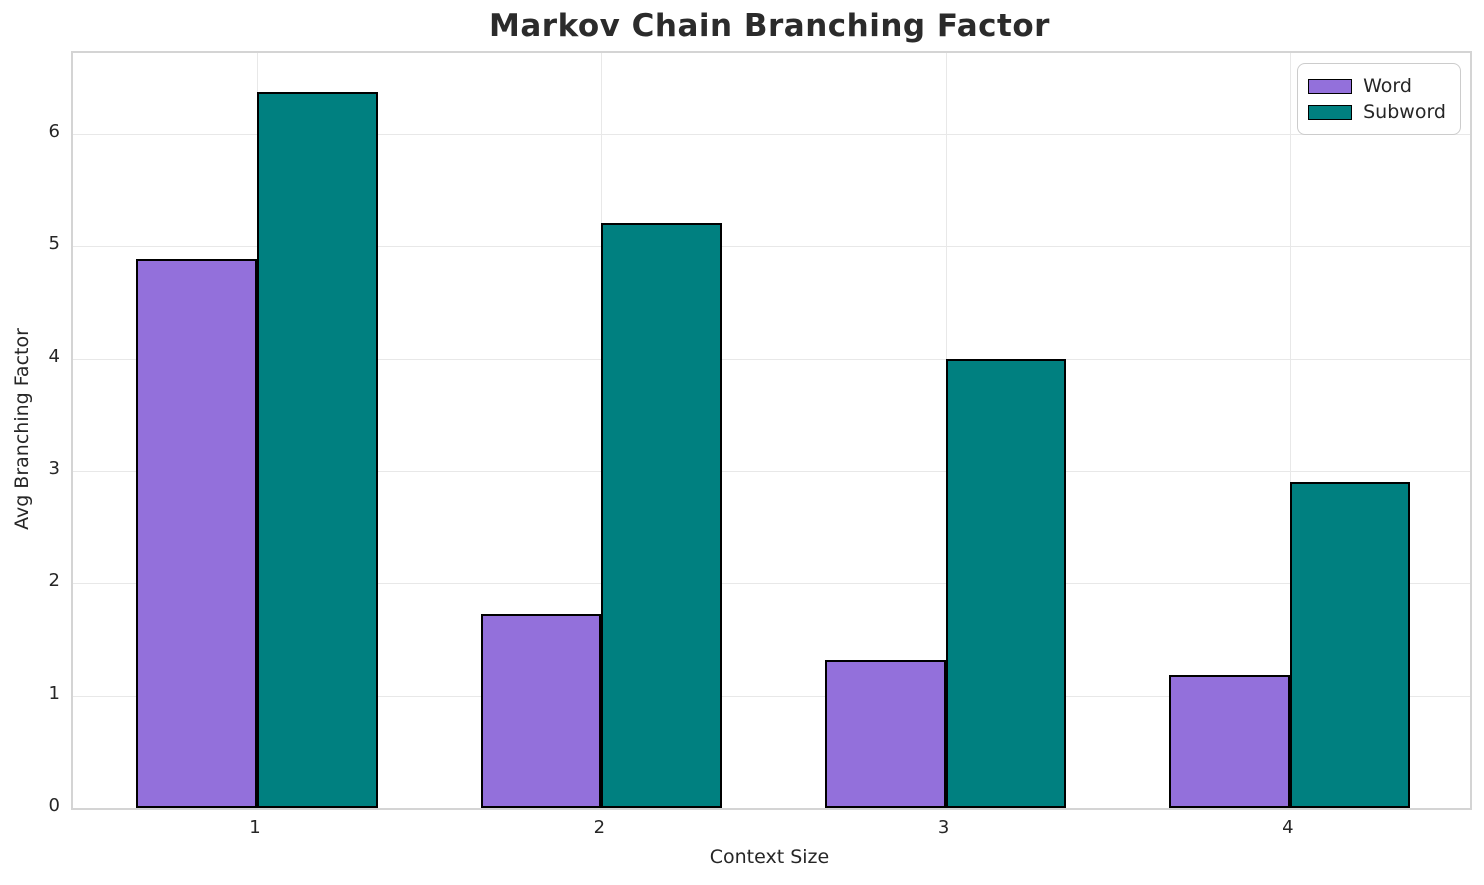 This screenshot has height=885, width=1484. What do you see at coordinates (769, 26) in the screenshot?
I see `chart-title: Markov Chain Branching Factor` at bounding box center [769, 26].